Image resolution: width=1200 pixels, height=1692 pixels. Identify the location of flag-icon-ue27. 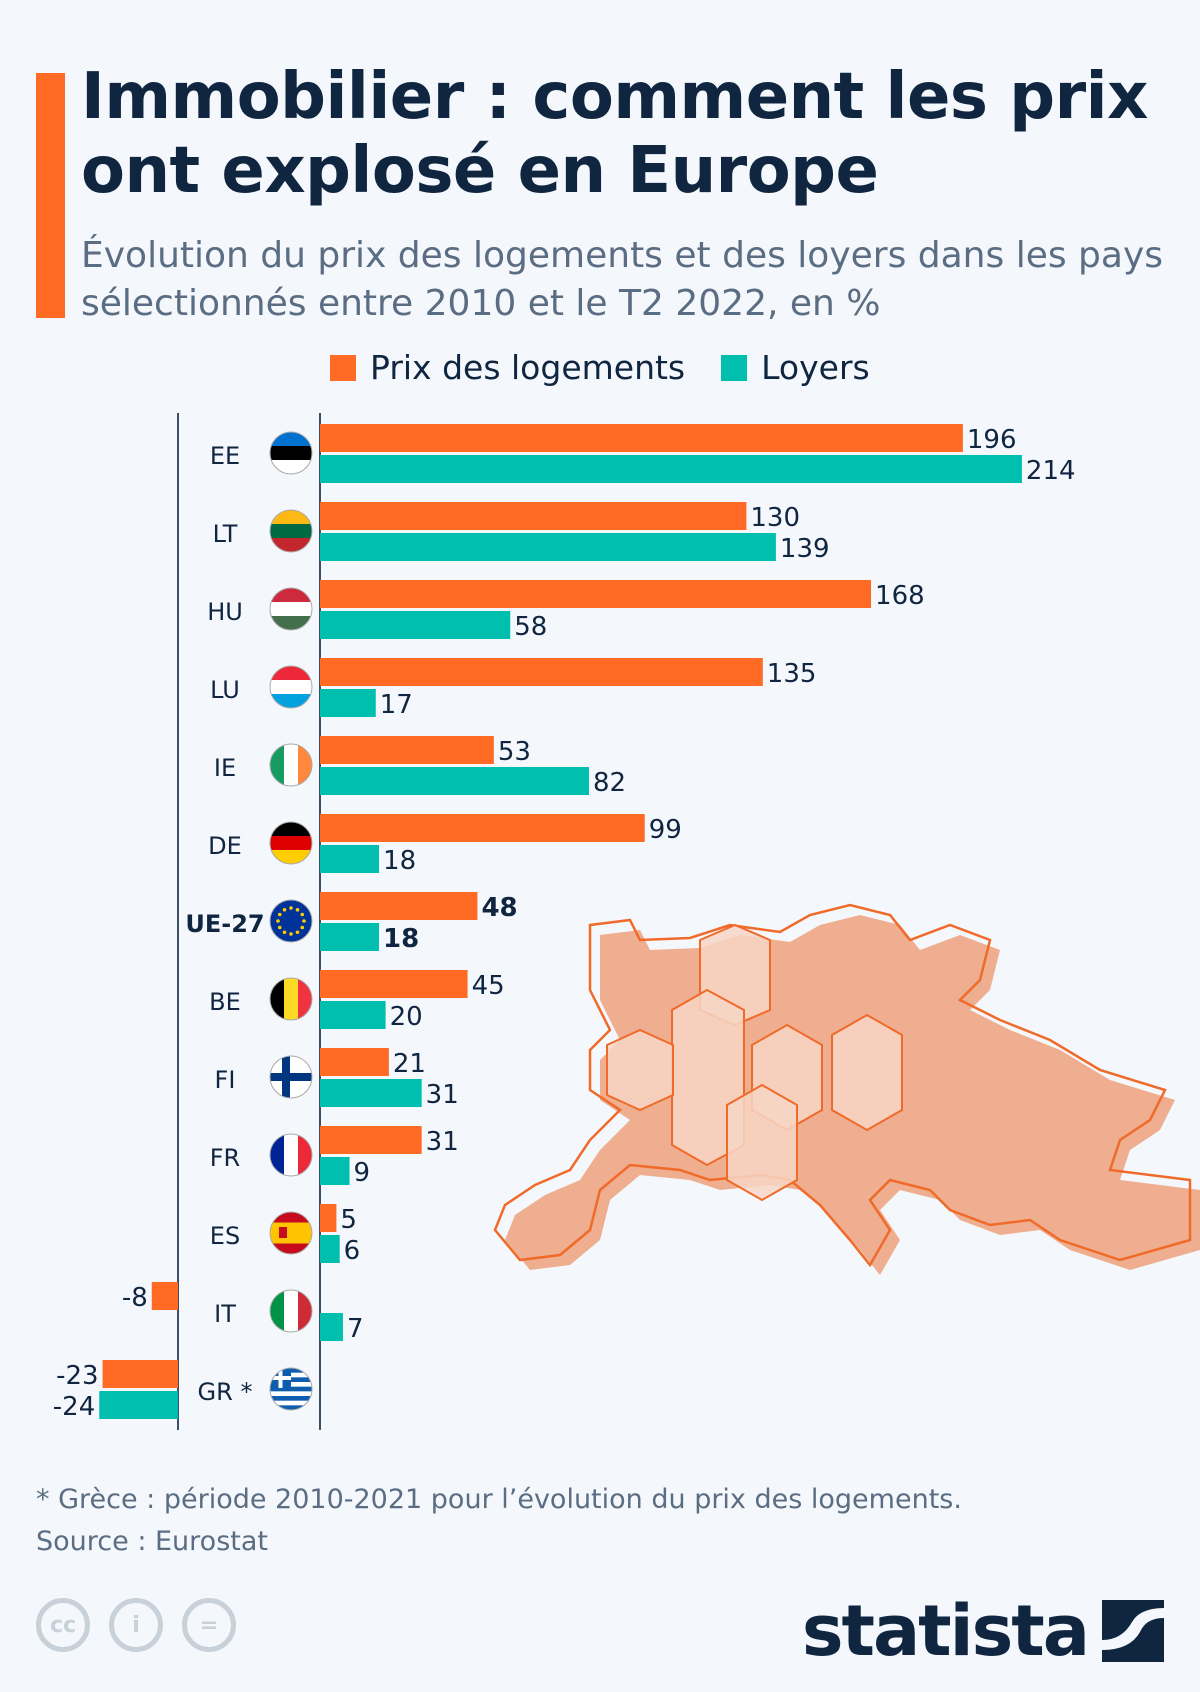
(291, 921).